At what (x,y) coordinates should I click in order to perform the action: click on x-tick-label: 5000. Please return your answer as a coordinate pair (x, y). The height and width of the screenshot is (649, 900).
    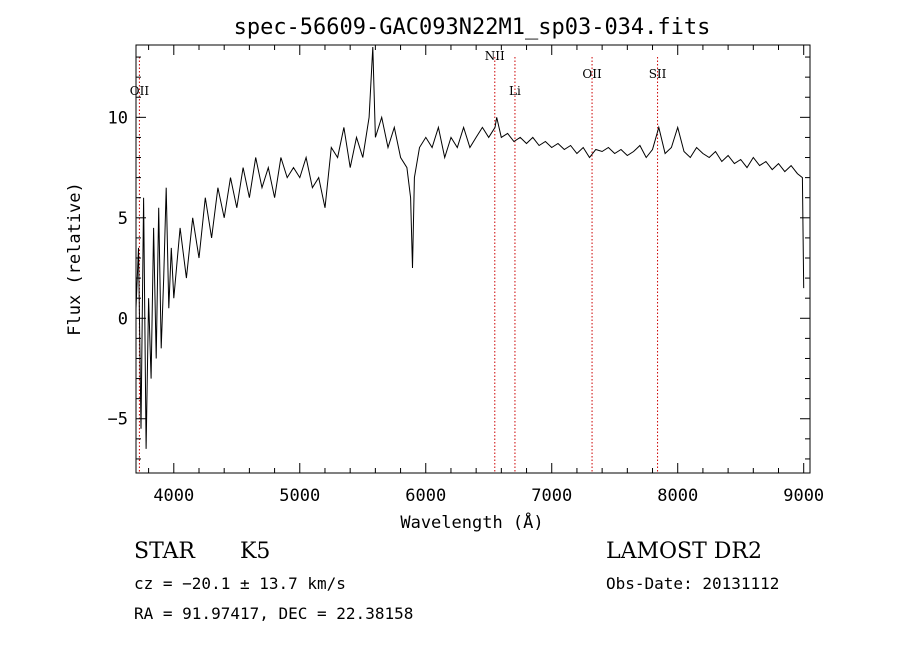
    Looking at the image, I should click on (299, 496).